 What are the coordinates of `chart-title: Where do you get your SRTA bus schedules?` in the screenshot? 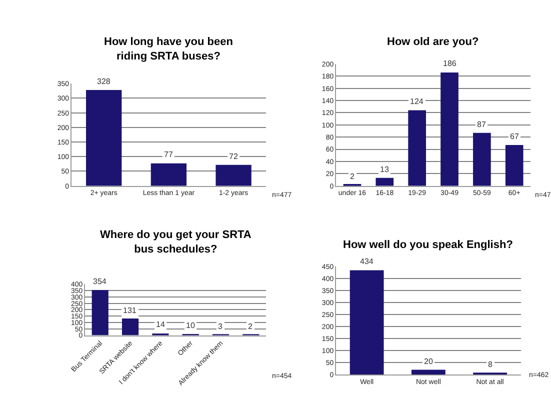 It's located at (176, 242).